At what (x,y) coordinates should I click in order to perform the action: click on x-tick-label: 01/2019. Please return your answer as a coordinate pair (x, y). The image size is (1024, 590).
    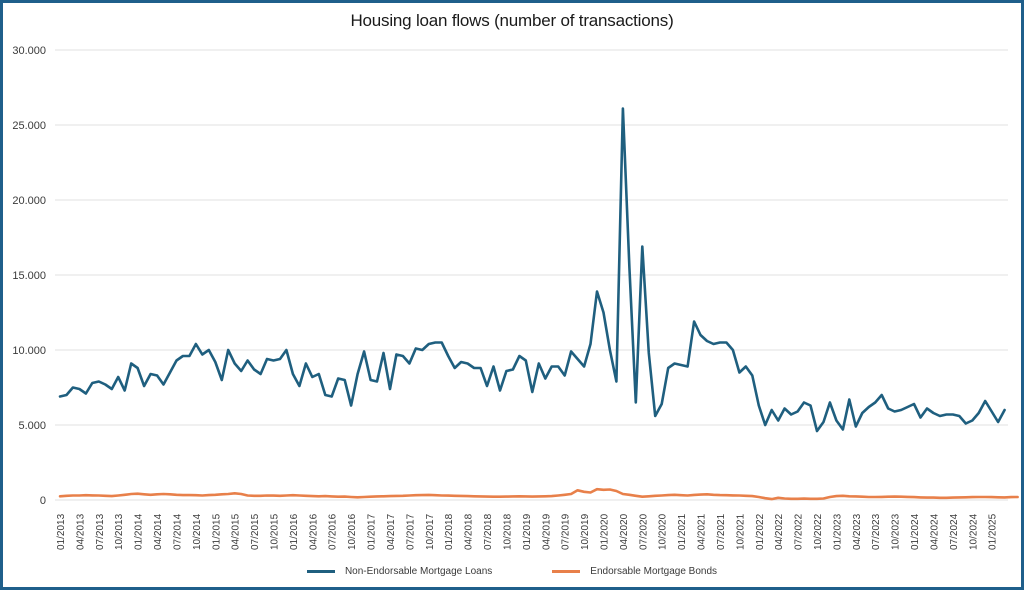
    Looking at the image, I should click on (527, 531).